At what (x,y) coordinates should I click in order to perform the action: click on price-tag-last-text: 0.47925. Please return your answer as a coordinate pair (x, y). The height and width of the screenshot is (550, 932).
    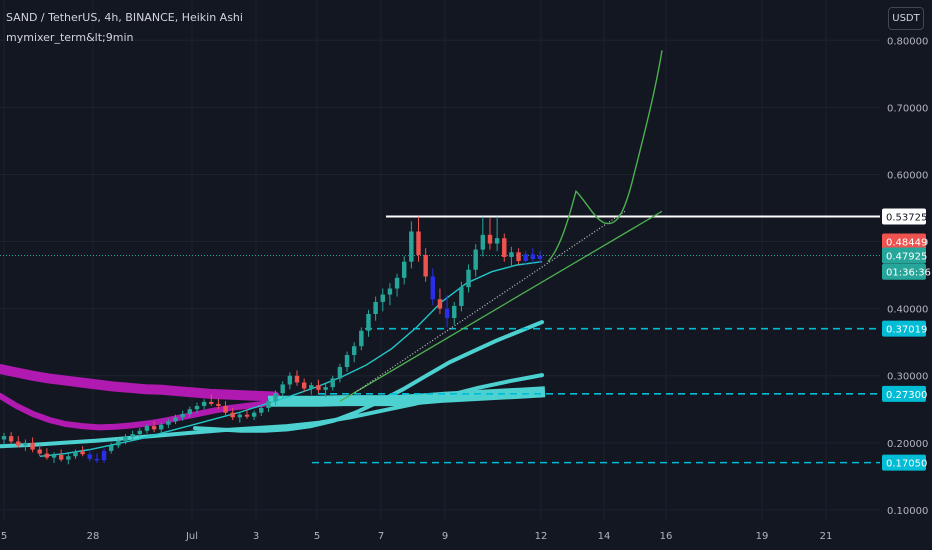
    Looking at the image, I should click on (906, 256).